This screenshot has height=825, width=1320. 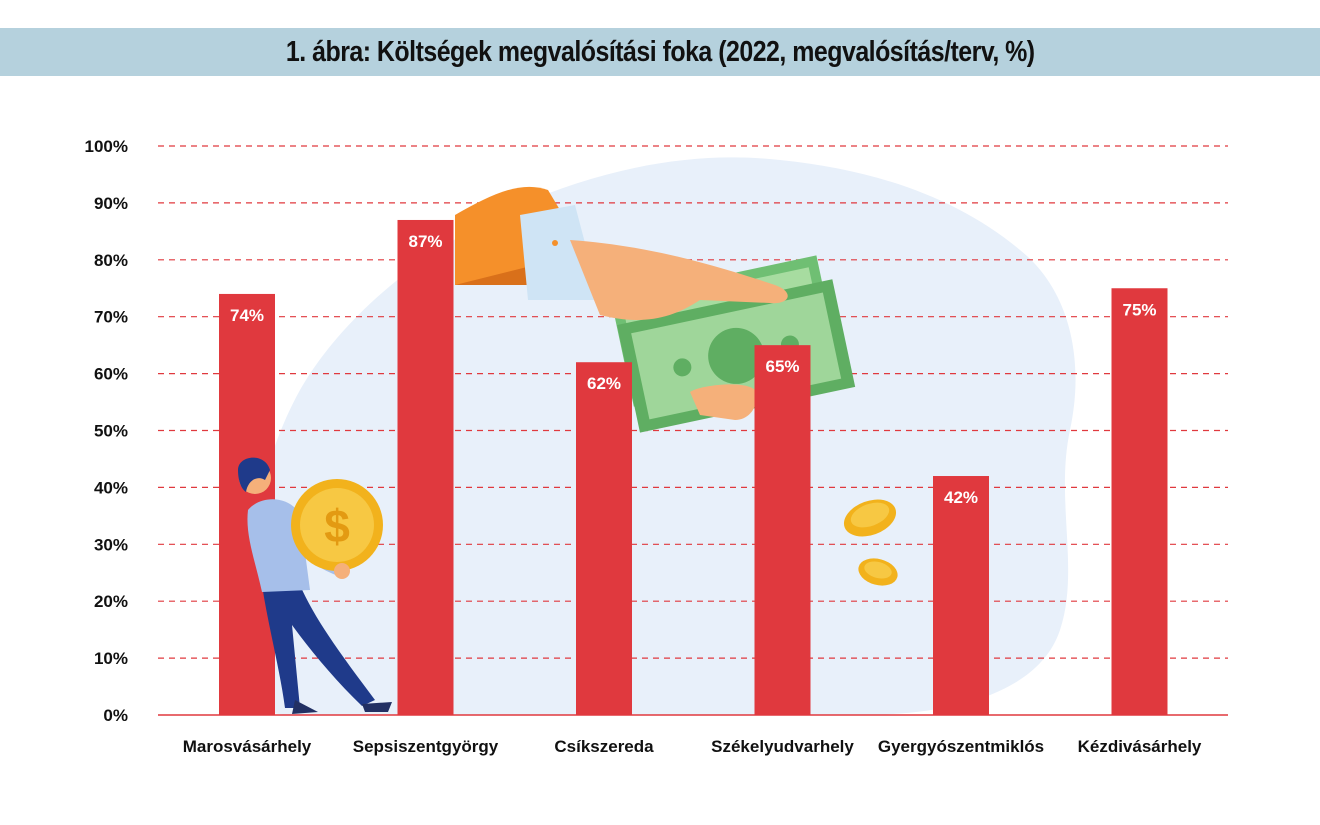 What do you see at coordinates (315, 585) in the screenshot?
I see `man-carrying-coin-illustration: $` at bounding box center [315, 585].